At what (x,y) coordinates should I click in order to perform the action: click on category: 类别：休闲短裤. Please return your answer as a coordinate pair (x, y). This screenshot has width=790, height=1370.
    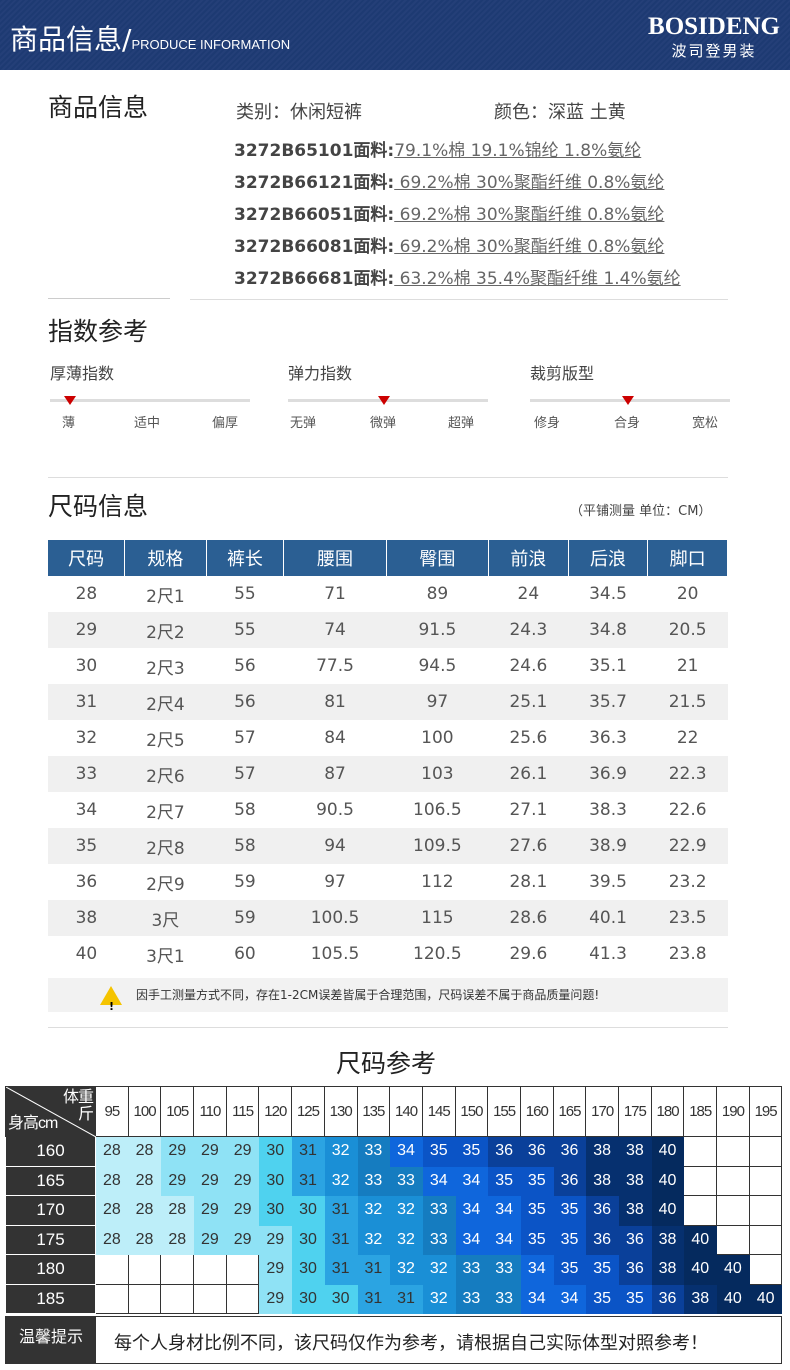
    Looking at the image, I should click on (299, 112).